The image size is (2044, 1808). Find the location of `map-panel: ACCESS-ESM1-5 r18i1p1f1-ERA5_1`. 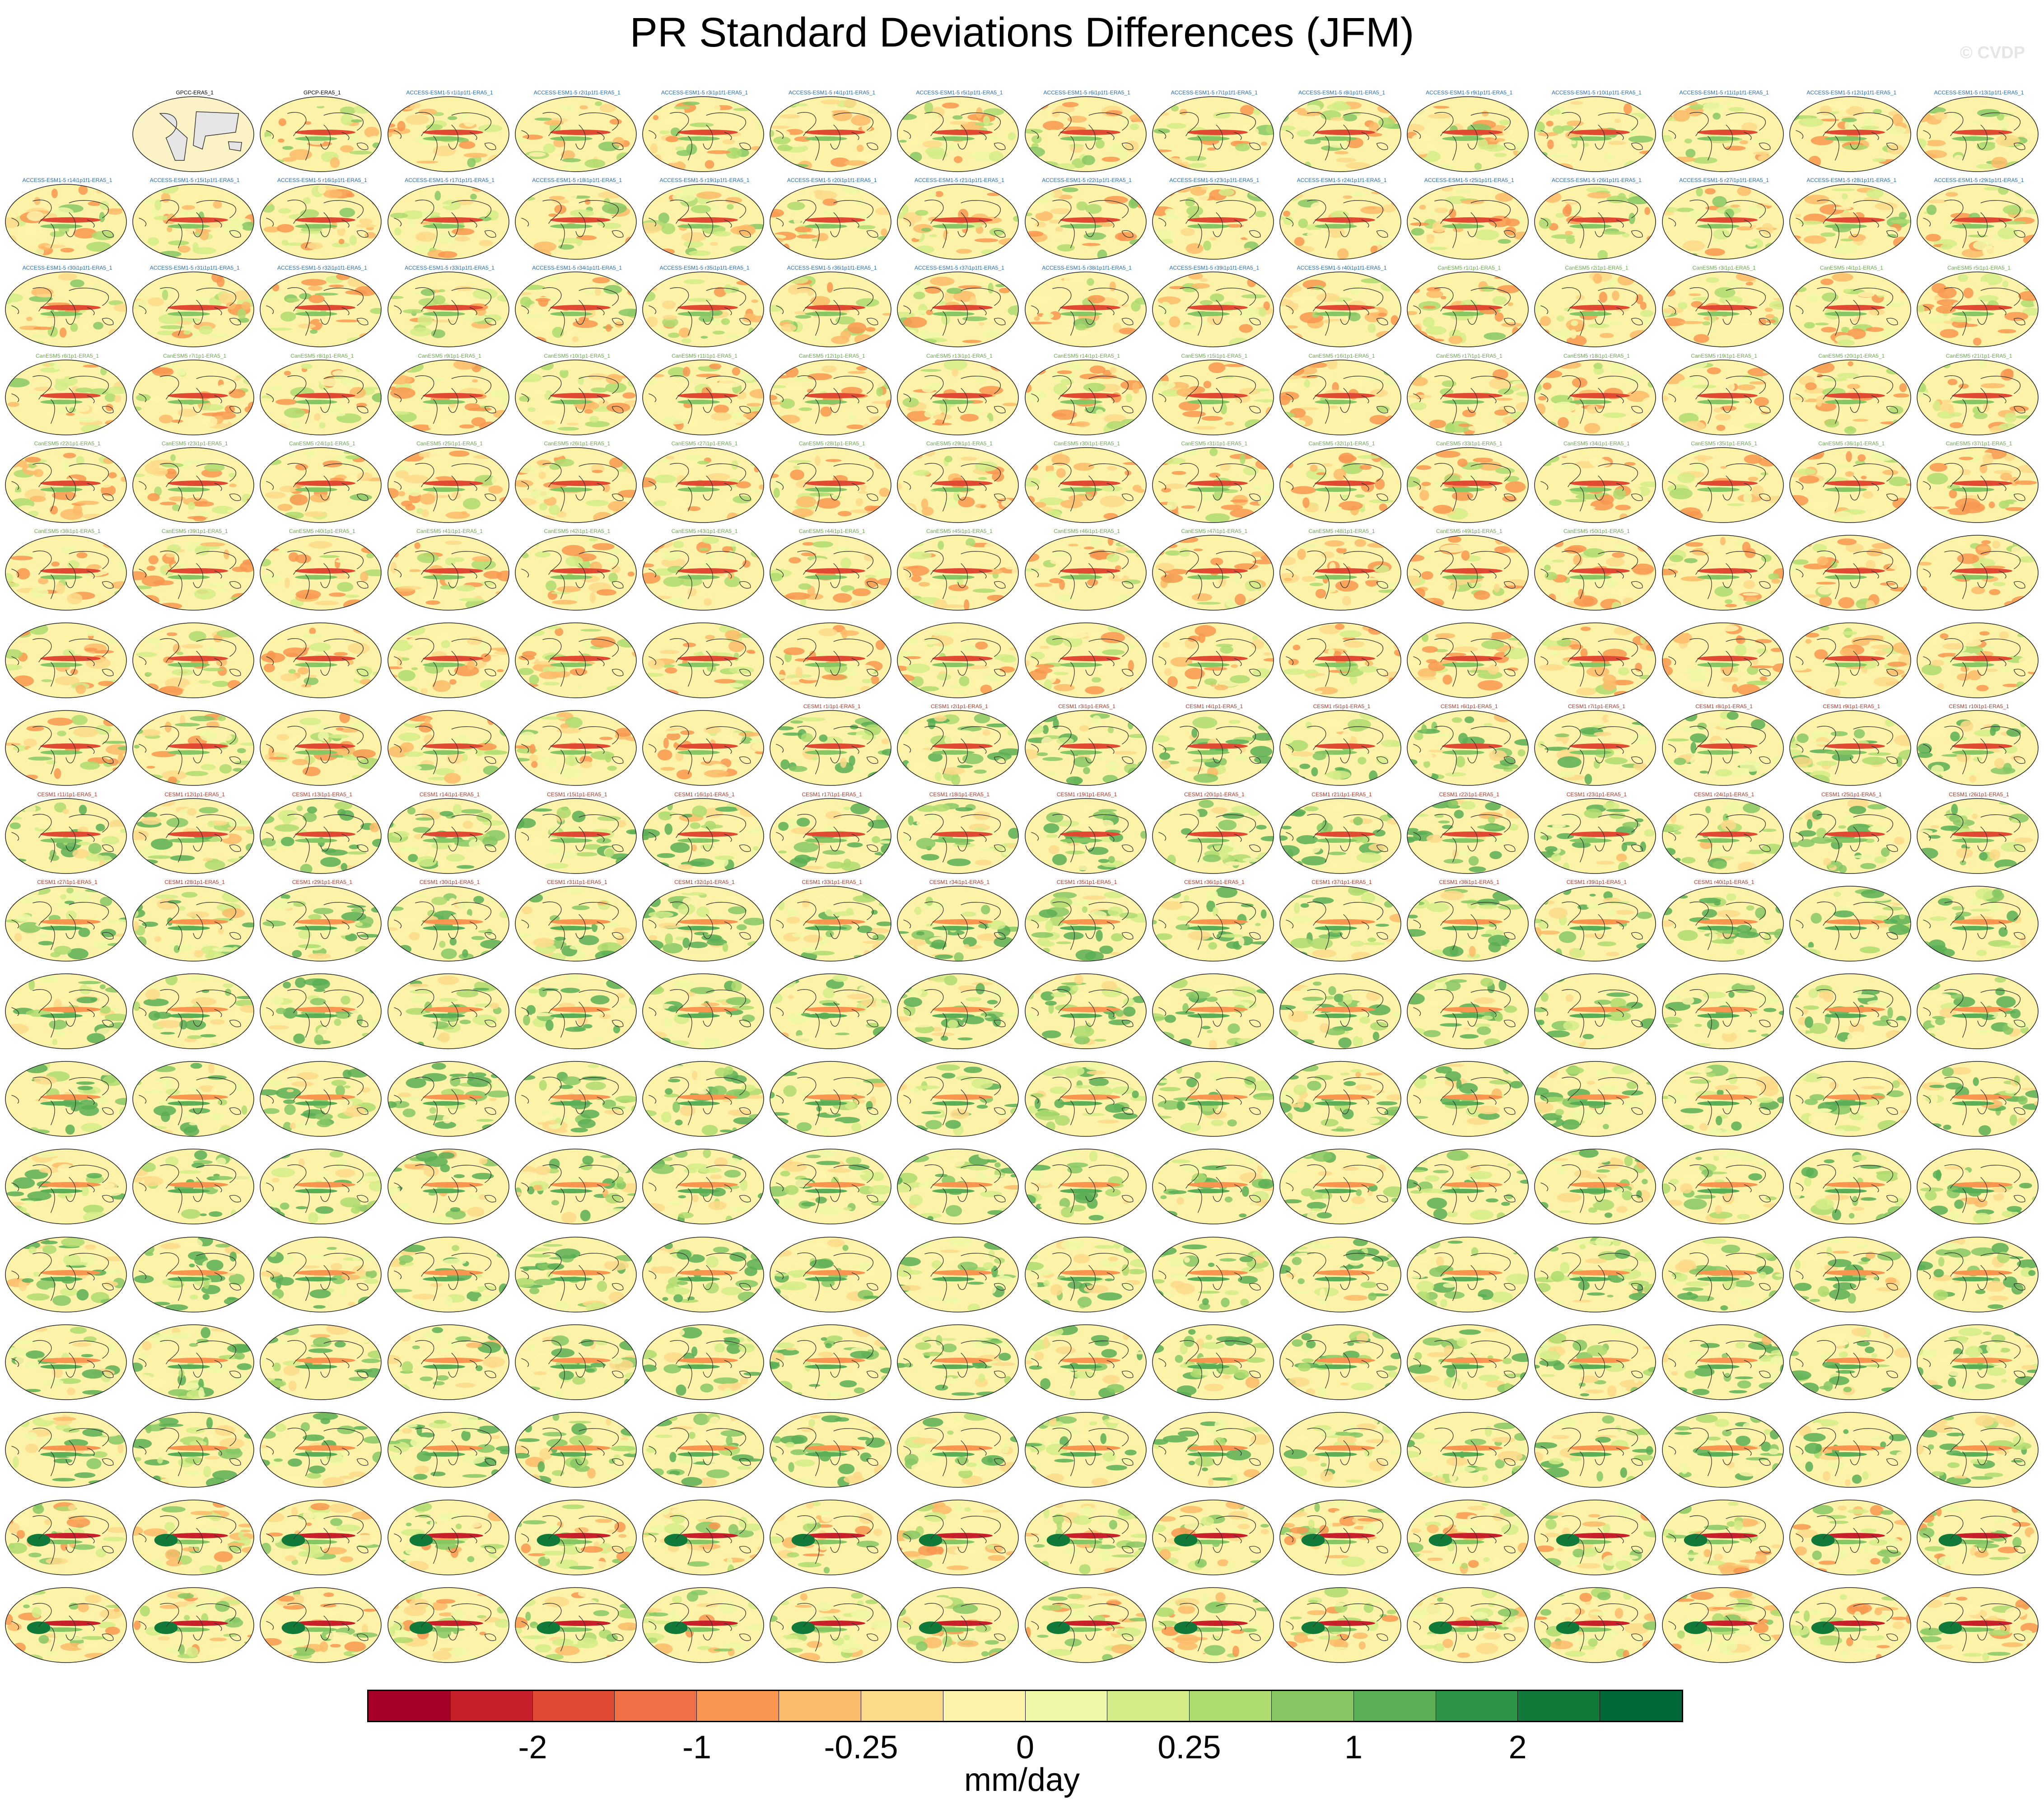

map-panel: ACCESS-ESM1-5 r18i1p1f1-ERA5_1 is located at coordinates (577, 219).